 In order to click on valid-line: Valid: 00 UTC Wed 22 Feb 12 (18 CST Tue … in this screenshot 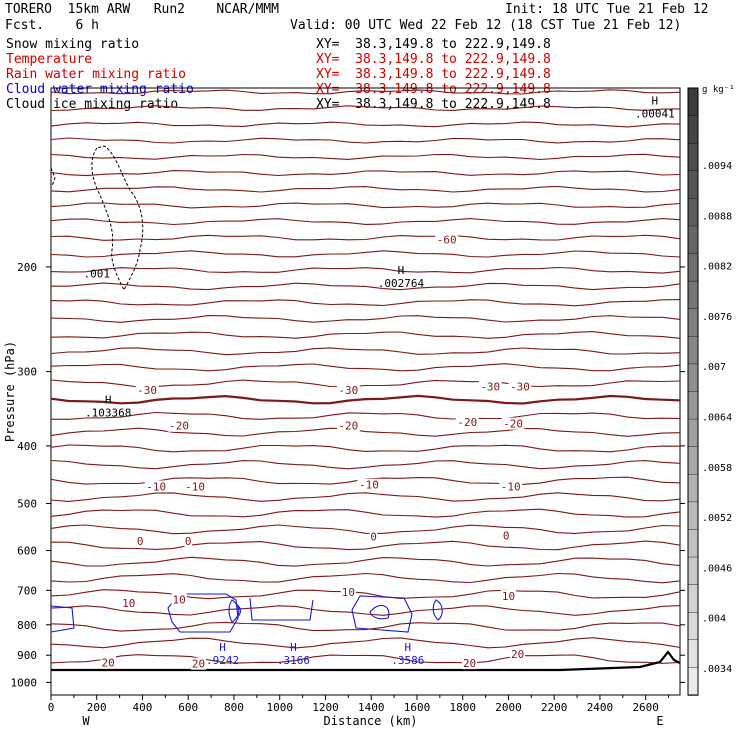, I will do `click(486, 25)`.